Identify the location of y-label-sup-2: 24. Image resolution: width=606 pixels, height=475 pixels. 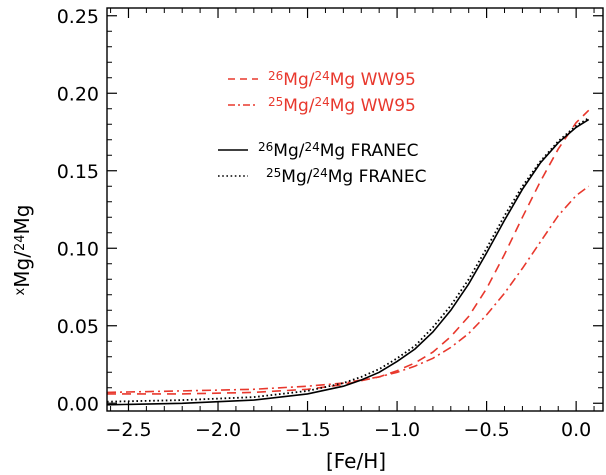
(20, 243).